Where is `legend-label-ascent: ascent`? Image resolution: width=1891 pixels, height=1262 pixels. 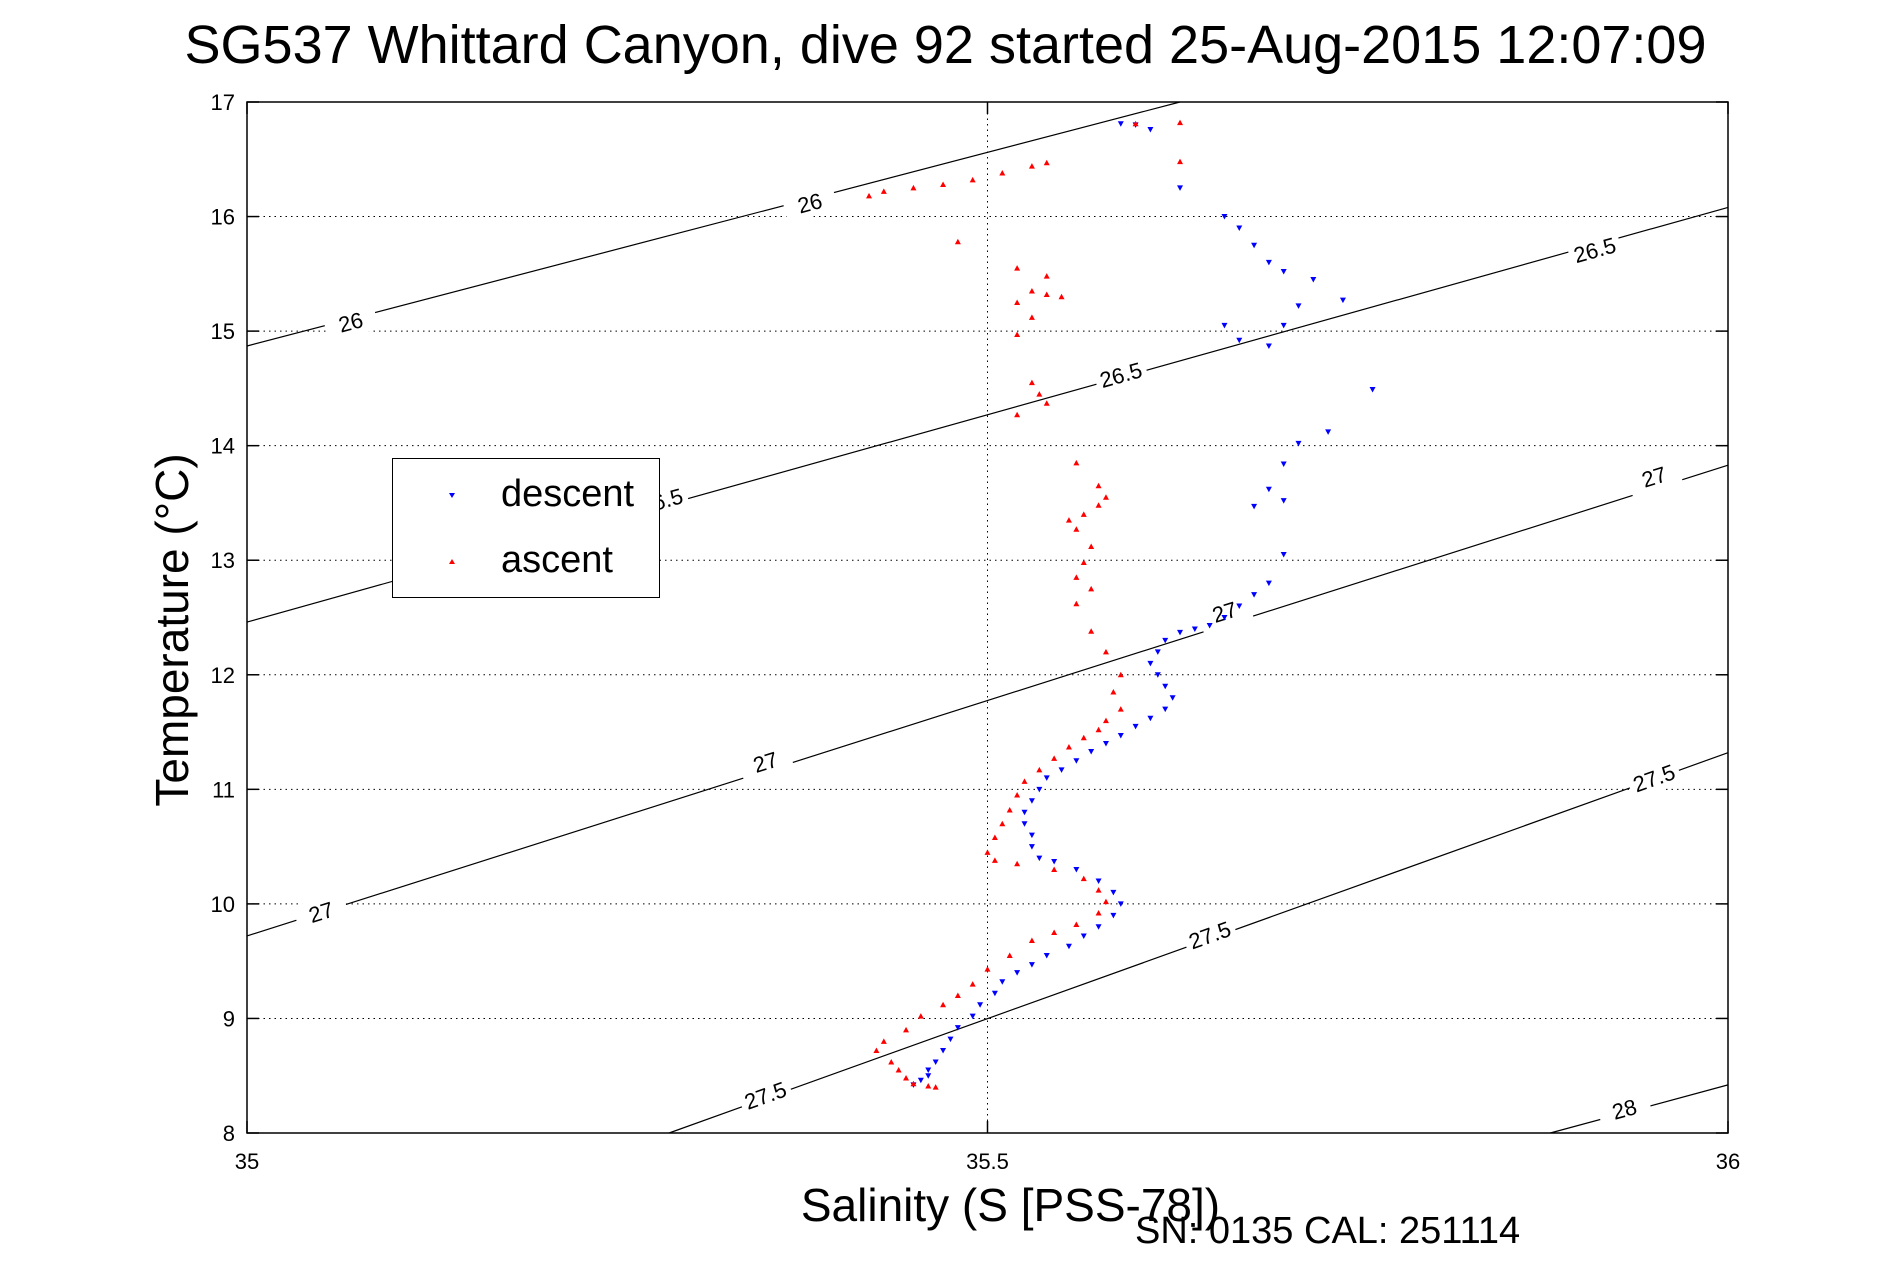 legend-label-ascent: ascent is located at coordinates (557, 560).